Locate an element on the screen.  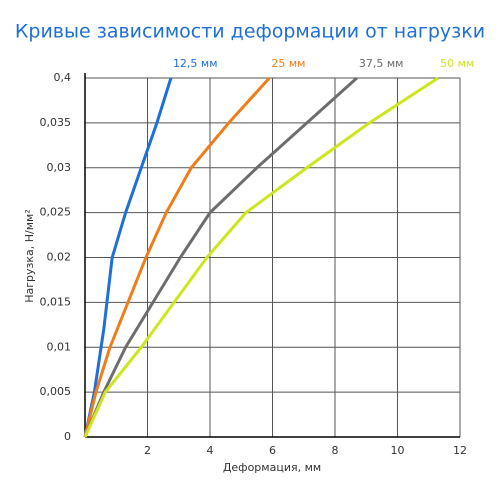
y-tick-label: 0,02 is located at coordinates (59, 257).